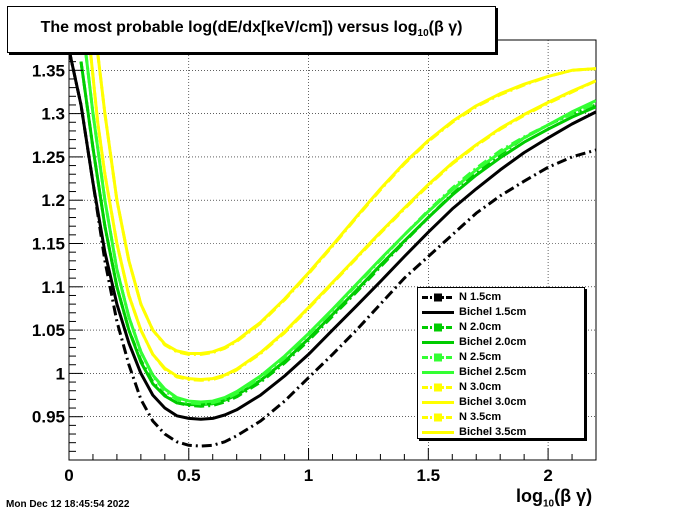 This screenshot has height=514, width=700. Describe the element at coordinates (48, 330) in the screenshot. I see `y-tick-label: 1.05` at that location.